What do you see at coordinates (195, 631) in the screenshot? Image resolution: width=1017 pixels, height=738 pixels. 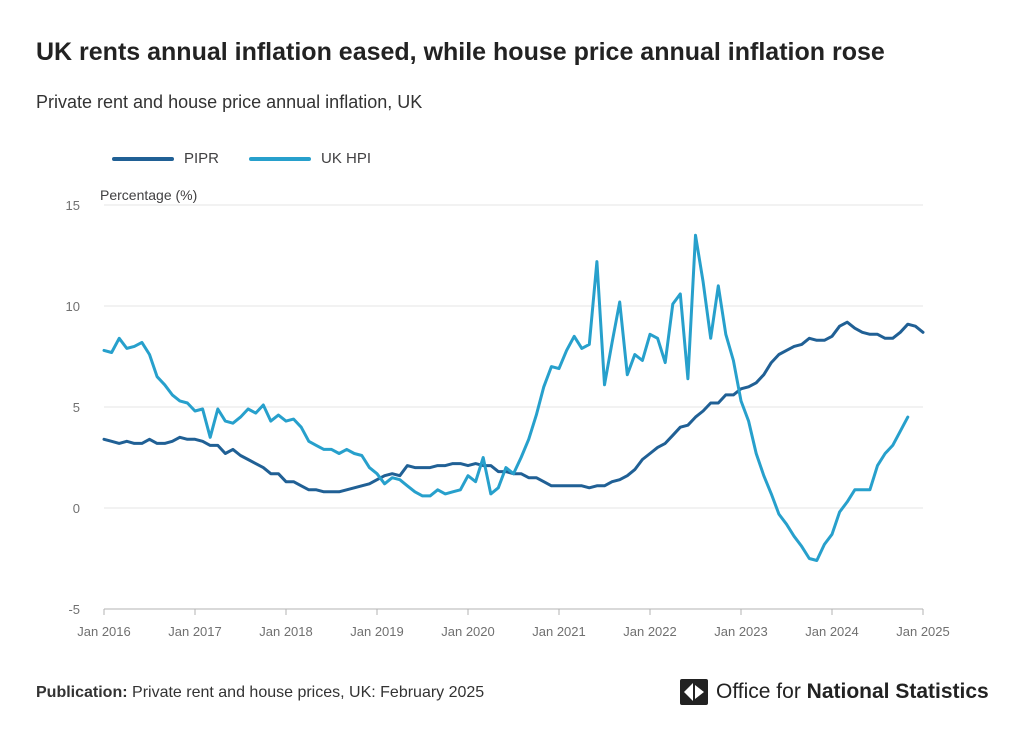 I see `x-tick-label: Jan 2017` at bounding box center [195, 631].